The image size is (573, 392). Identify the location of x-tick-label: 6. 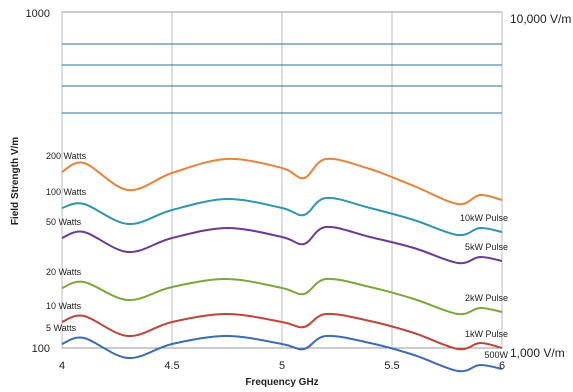
(502, 366).